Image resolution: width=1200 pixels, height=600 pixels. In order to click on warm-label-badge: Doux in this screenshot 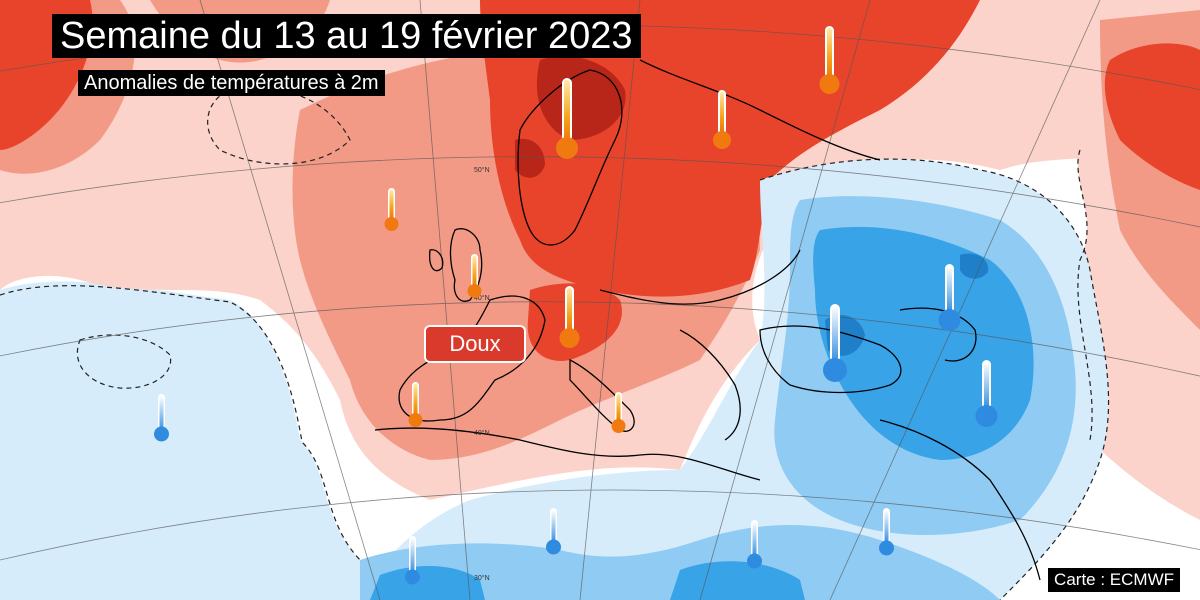, I will do `click(475, 344)`.